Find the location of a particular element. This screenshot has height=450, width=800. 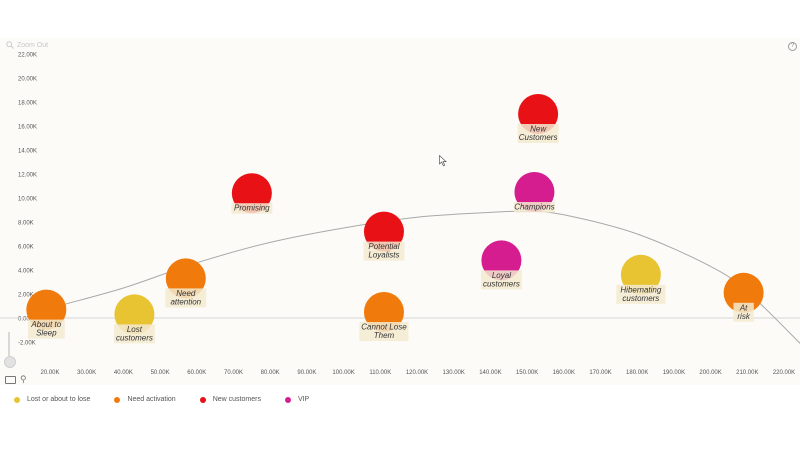

legend-label: New customers is located at coordinates (236, 399).